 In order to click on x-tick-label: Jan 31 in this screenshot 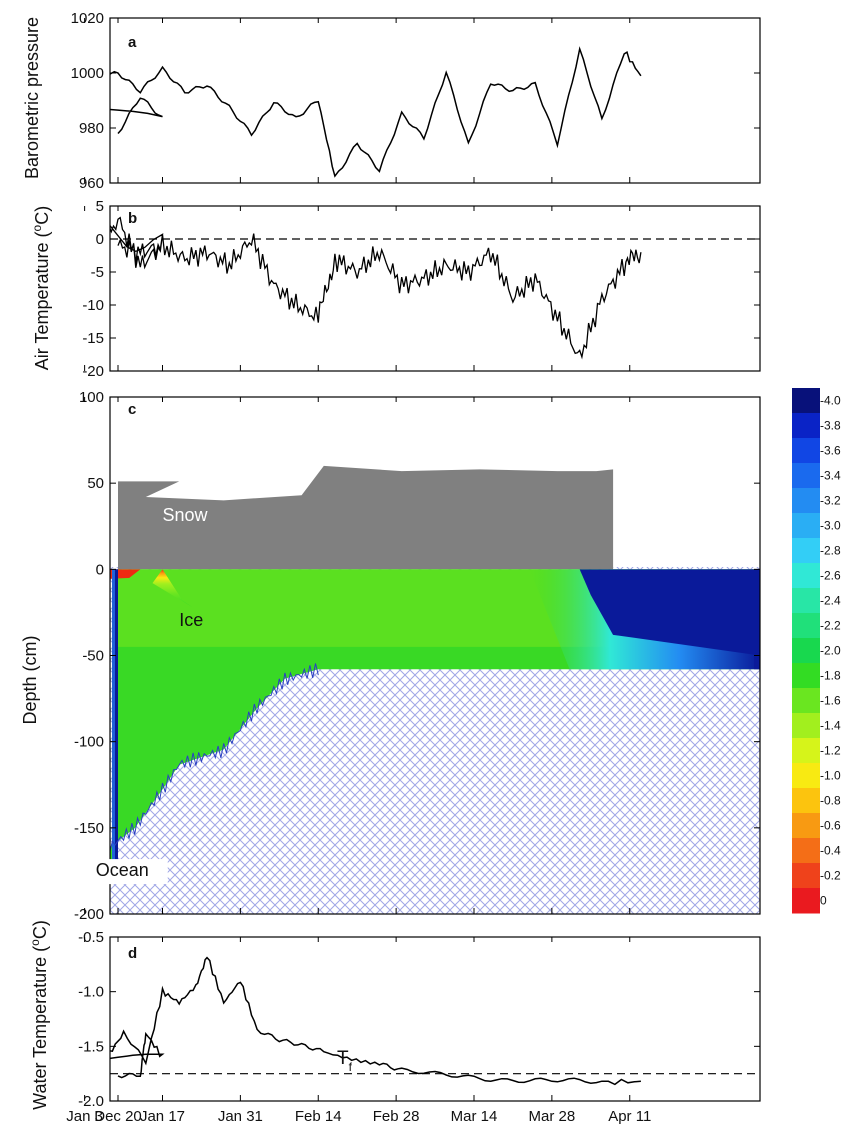, I will do `click(240, 1116)`.